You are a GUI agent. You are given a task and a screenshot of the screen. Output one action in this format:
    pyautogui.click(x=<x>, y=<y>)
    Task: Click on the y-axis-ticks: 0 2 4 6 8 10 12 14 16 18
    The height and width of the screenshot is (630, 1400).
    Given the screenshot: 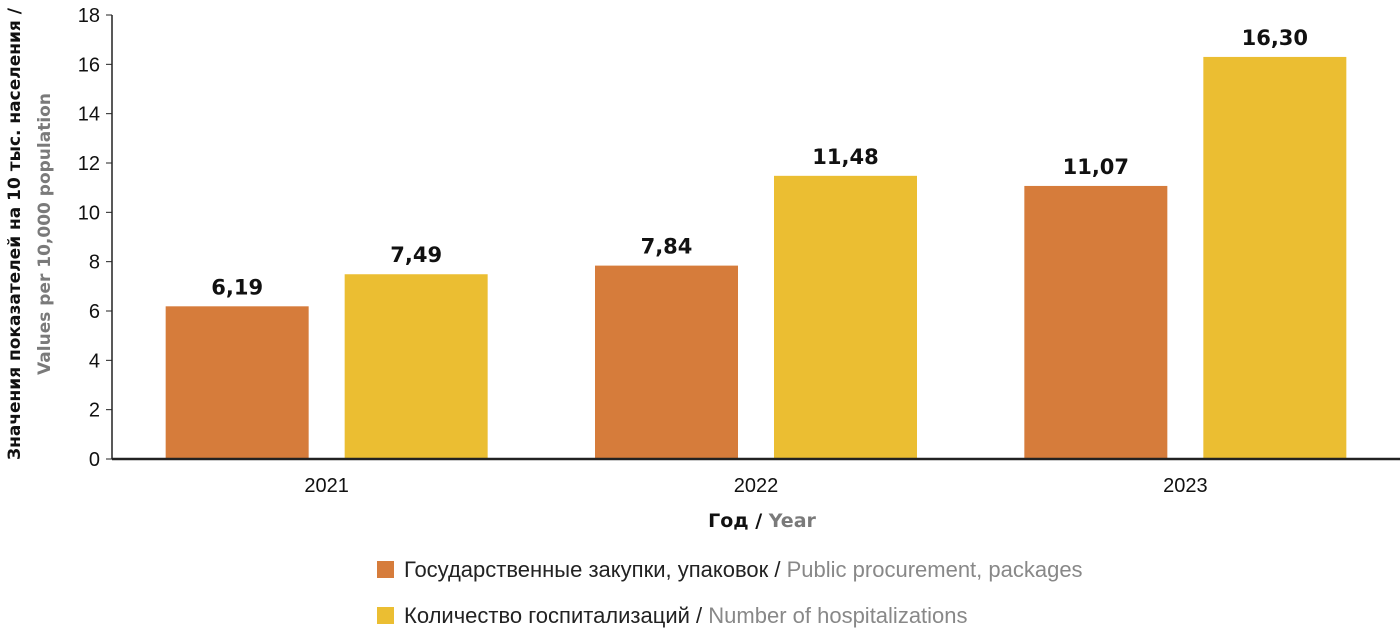 What is the action you would take?
    pyautogui.click(x=95, y=238)
    